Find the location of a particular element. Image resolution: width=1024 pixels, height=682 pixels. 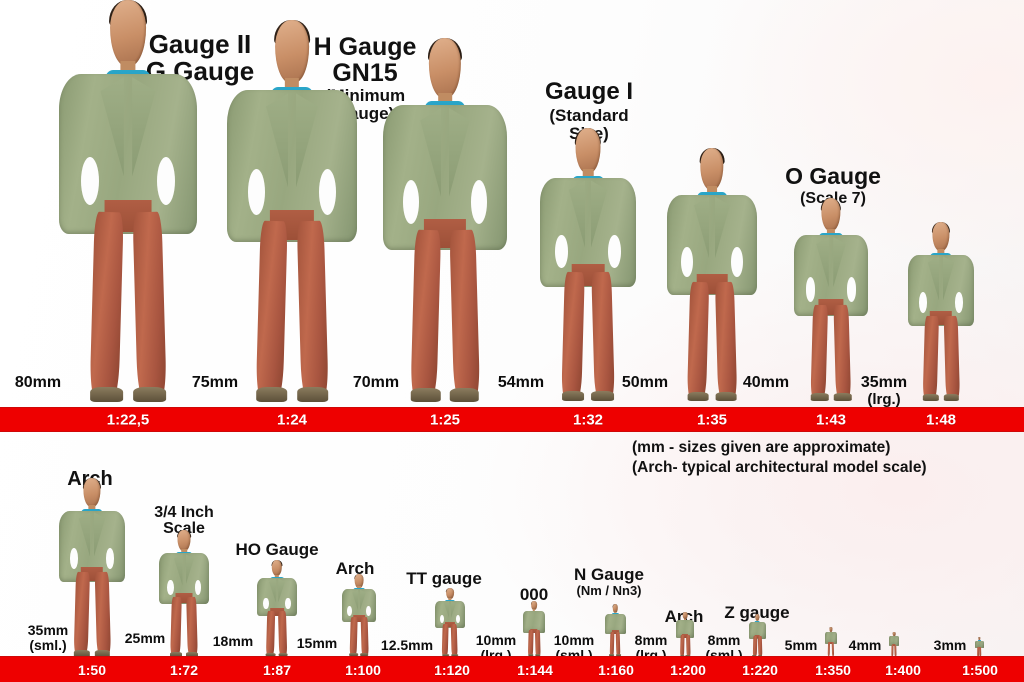

heading-main: N Gauge is located at coordinates (609, 574).